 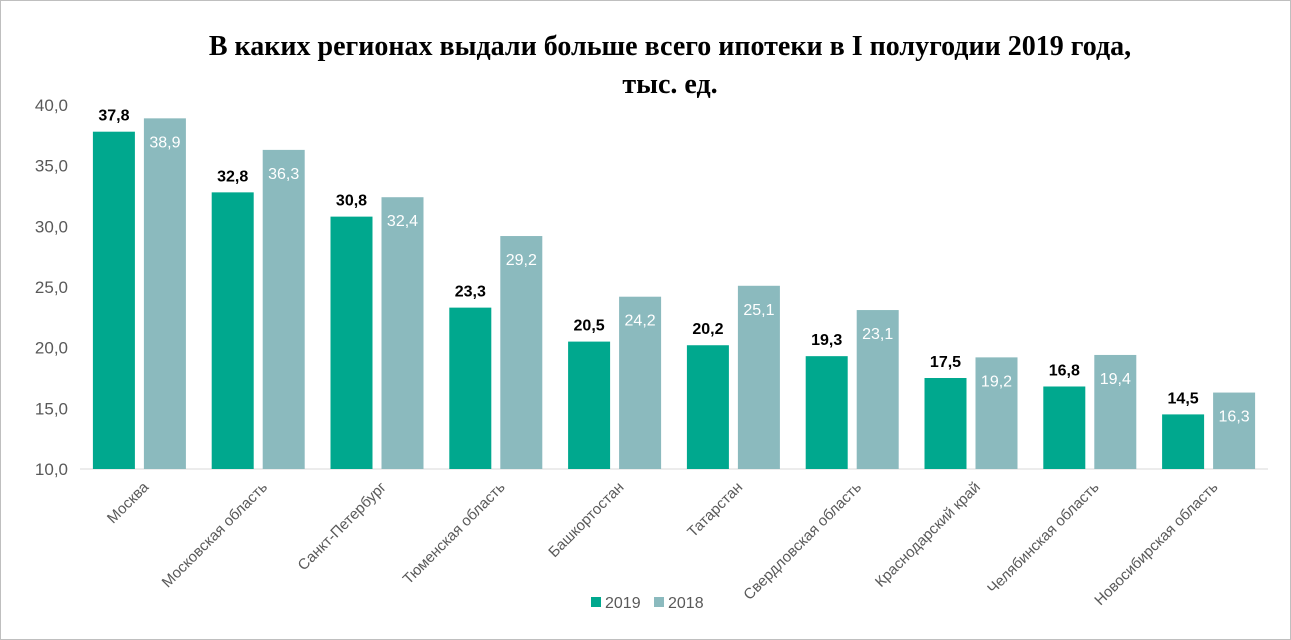 I want to click on data-label-2018: 32,4, so click(x=402, y=221).